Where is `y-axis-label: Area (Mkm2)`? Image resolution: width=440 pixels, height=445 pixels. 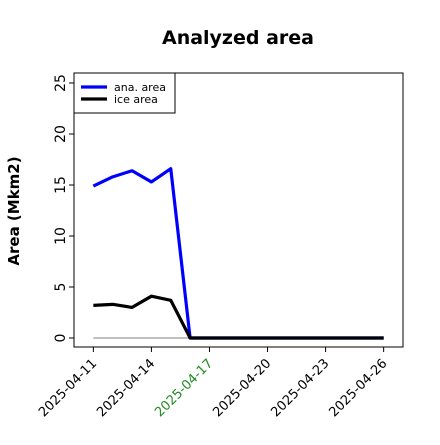
y-axis-label: Area (Mkm2) is located at coordinates (14, 210).